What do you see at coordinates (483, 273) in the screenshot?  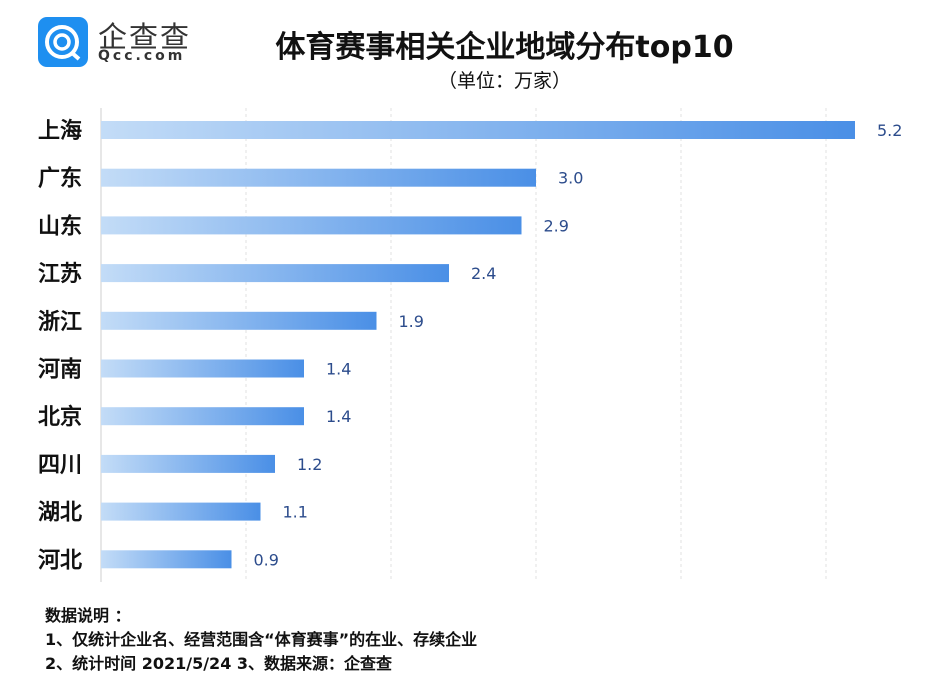 I see `value-label: 2.4` at bounding box center [483, 273].